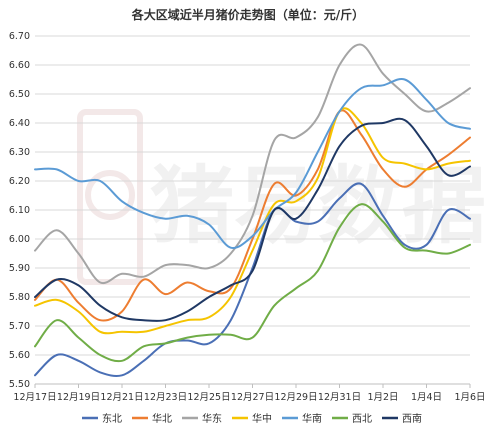 The width and height of the screenshot is (496, 436). I want to click on x-tick-label: 1月4日, so click(426, 397).